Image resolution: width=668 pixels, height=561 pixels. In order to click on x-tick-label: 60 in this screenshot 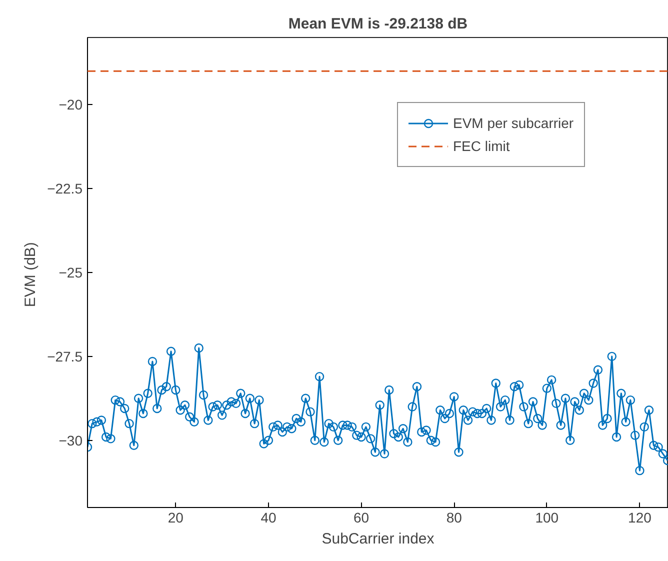, I will do `click(362, 518)`.